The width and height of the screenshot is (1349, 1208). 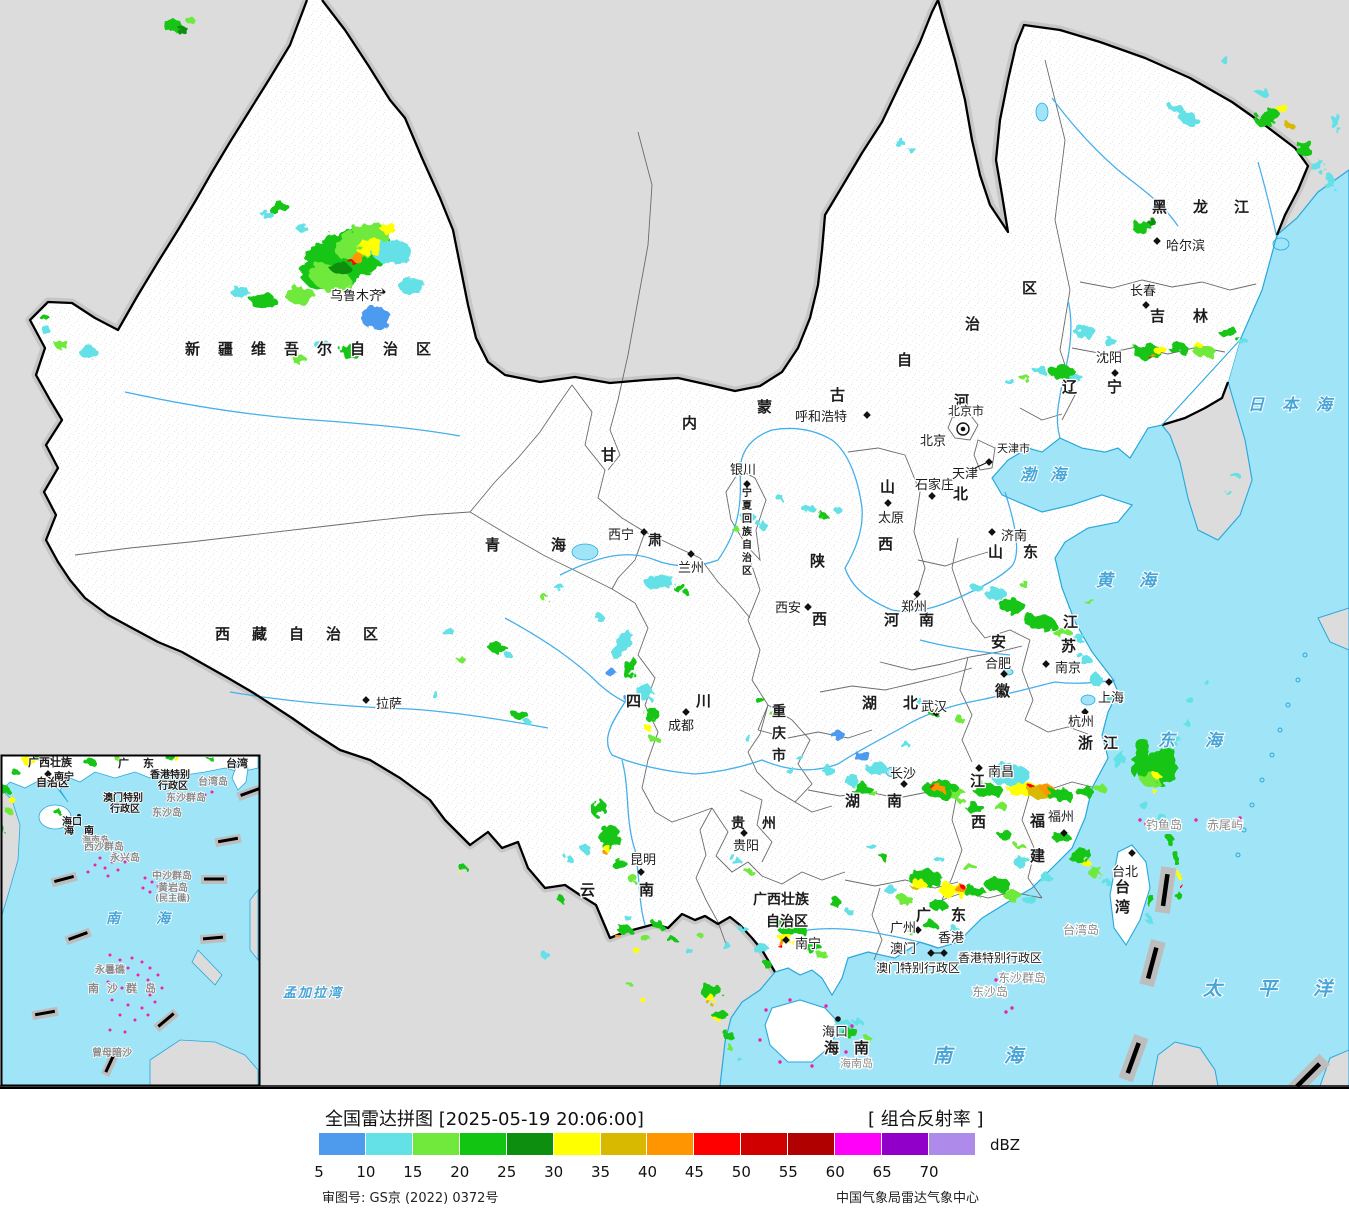 I want to click on colorbar-ticks: 5 10 15 20 25 30 35 40 45 50 55 60 65 70, so click(x=645, y=1173).